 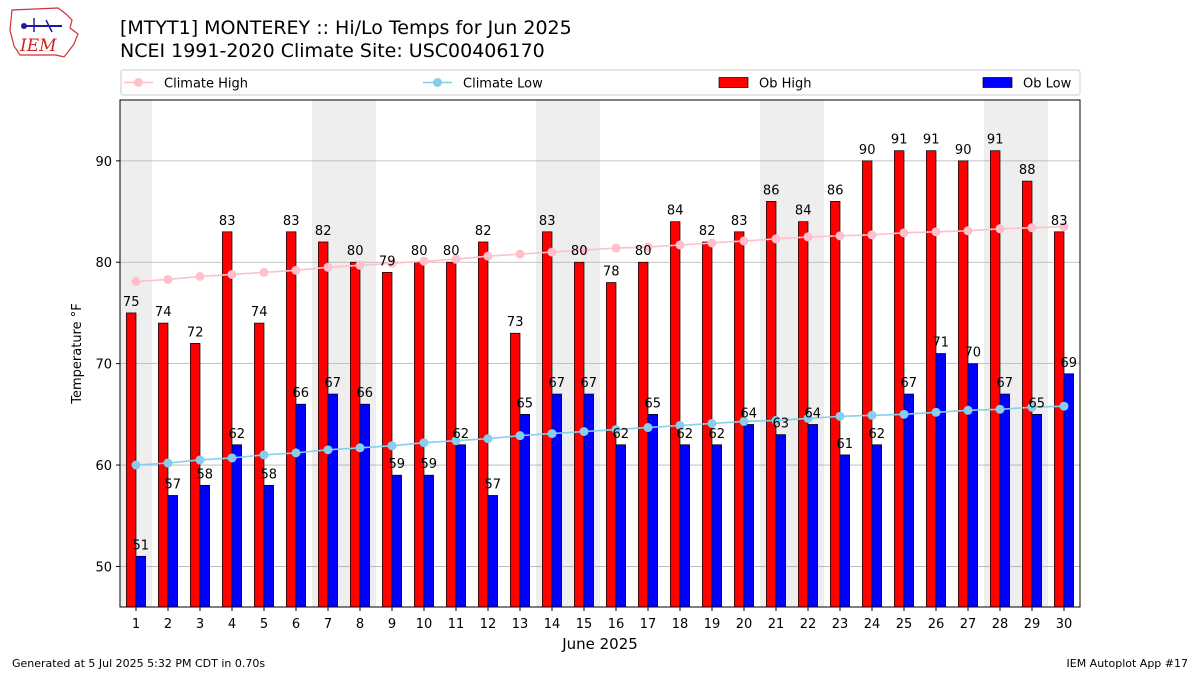 I want to click on app-footer: IEM Autoplot App #17, so click(x=1127, y=663).